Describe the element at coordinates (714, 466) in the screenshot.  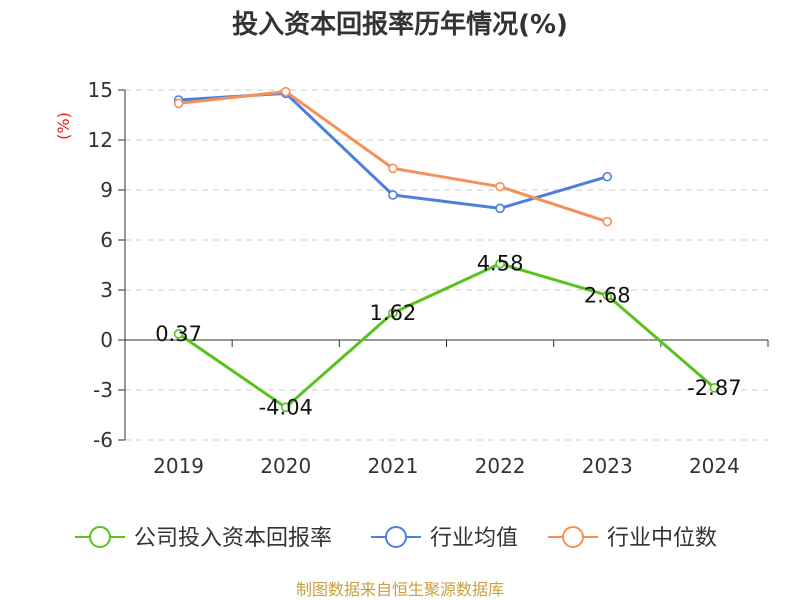
I see `x-tick-label: 2024` at that location.